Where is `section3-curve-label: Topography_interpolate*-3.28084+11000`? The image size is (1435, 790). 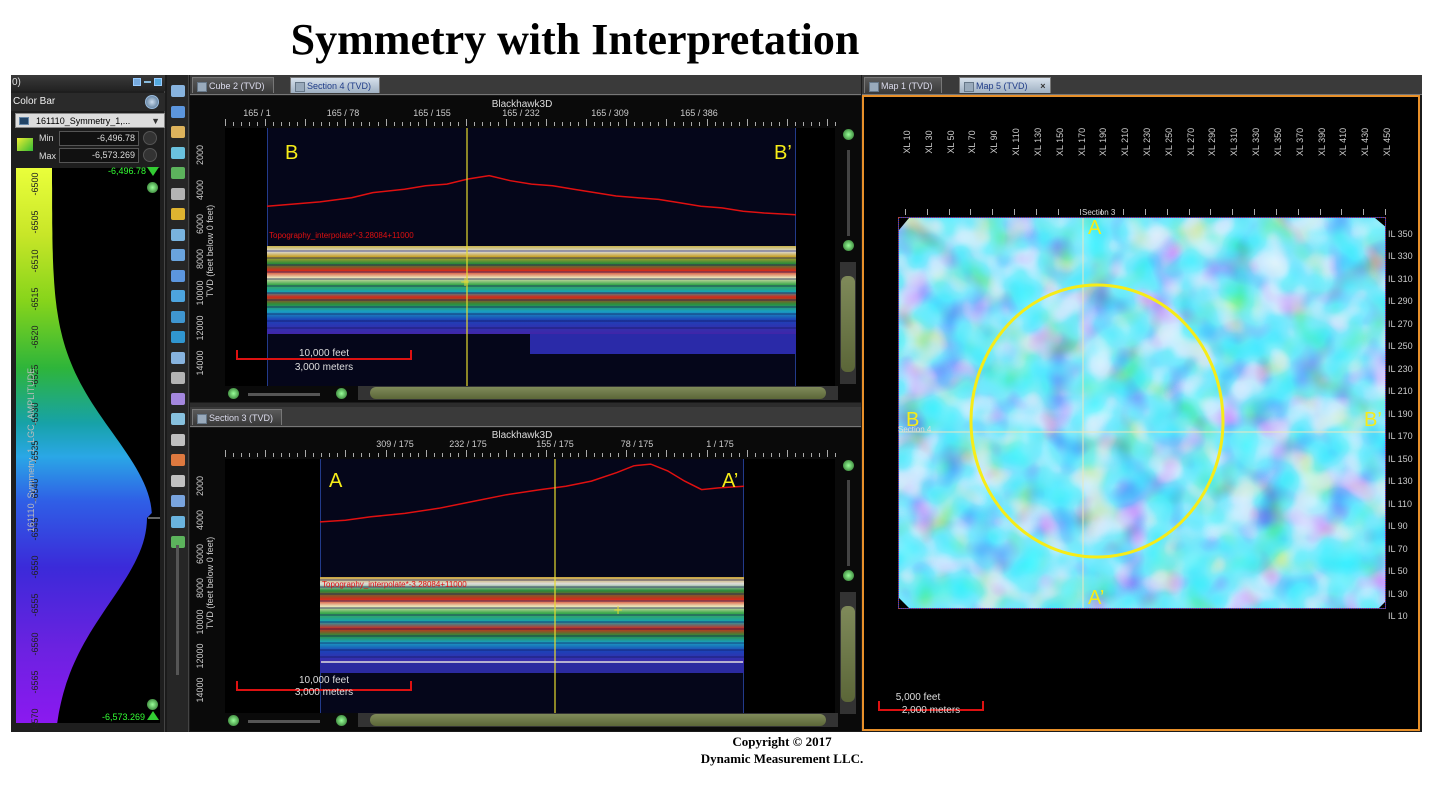
section3-curve-label: Topography_interpolate*-3.28084+11000 is located at coordinates (394, 584).